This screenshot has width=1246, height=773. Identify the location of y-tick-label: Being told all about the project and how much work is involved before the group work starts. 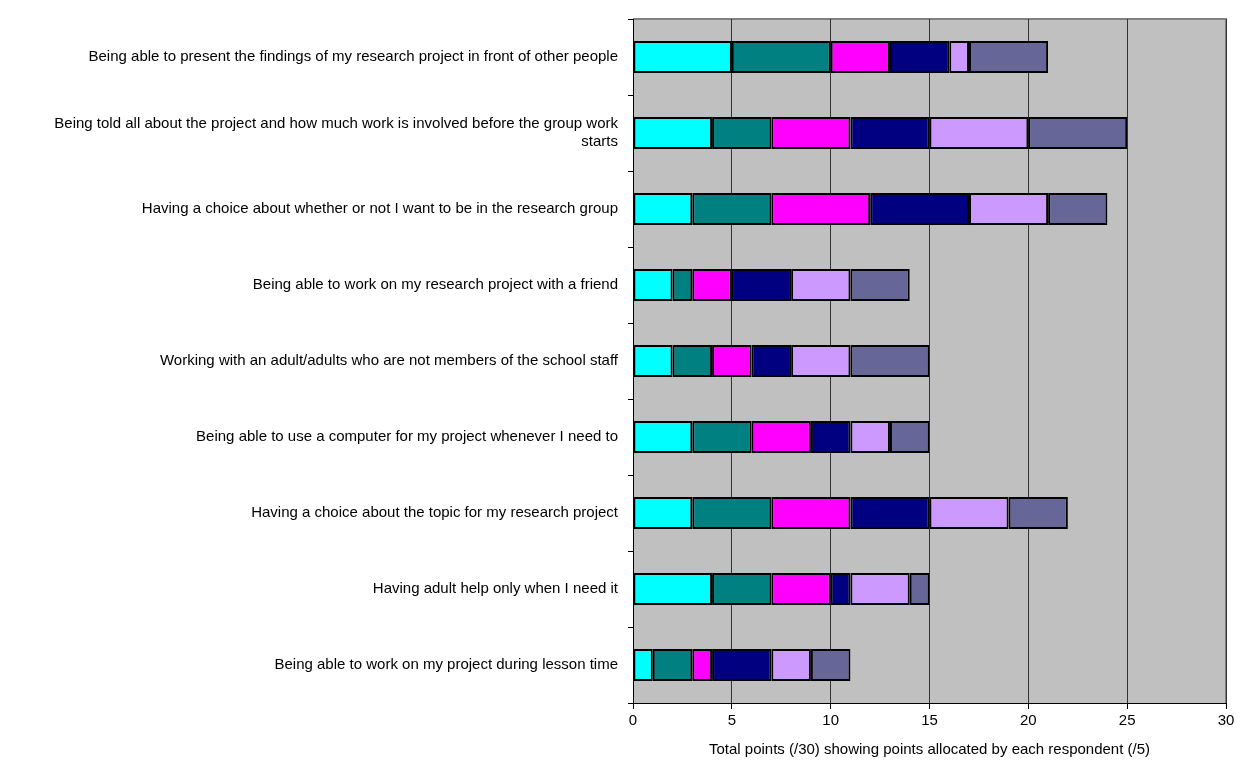
(336, 132).